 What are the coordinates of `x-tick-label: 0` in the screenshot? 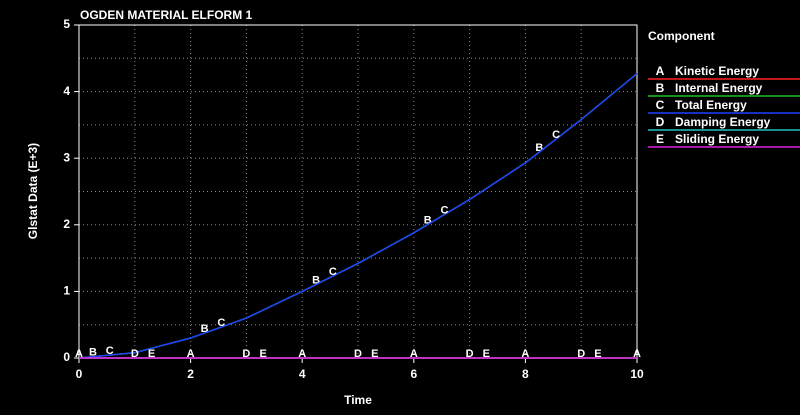 It's located at (79, 374).